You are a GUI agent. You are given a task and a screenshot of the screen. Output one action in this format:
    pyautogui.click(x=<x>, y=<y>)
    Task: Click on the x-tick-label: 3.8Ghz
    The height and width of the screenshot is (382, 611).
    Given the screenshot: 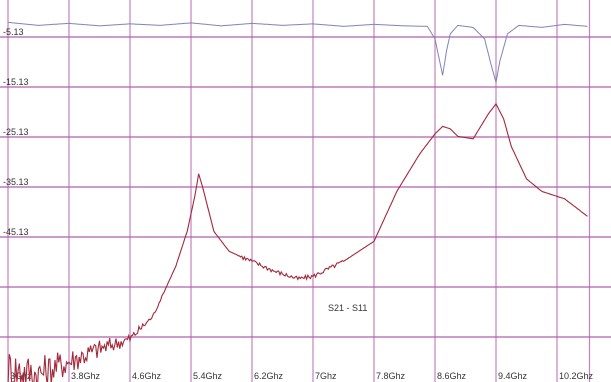 What is the action you would take?
    pyautogui.click(x=86, y=376)
    